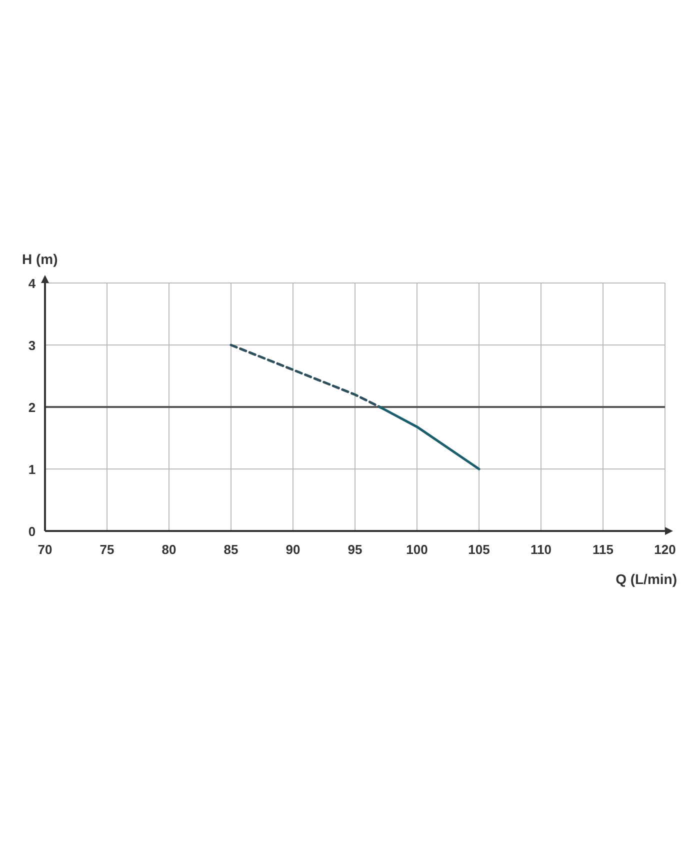  What do you see at coordinates (32, 345) in the screenshot?
I see `y-tick-label: 3` at bounding box center [32, 345].